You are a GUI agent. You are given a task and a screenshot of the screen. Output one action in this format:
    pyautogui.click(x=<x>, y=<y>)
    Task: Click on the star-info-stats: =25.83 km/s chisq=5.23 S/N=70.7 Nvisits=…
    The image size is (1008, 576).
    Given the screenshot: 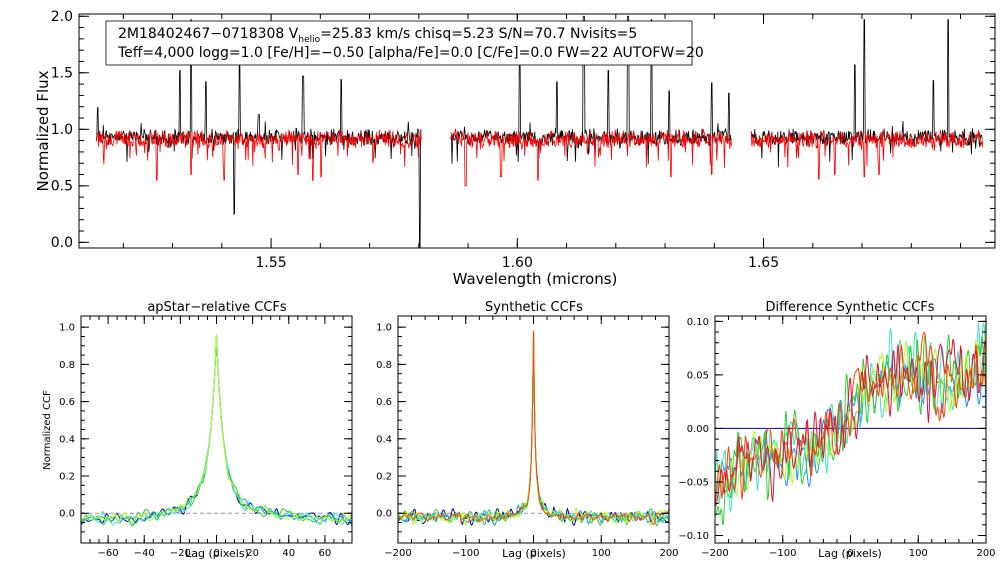 What is the action you would take?
    pyautogui.click(x=478, y=34)
    